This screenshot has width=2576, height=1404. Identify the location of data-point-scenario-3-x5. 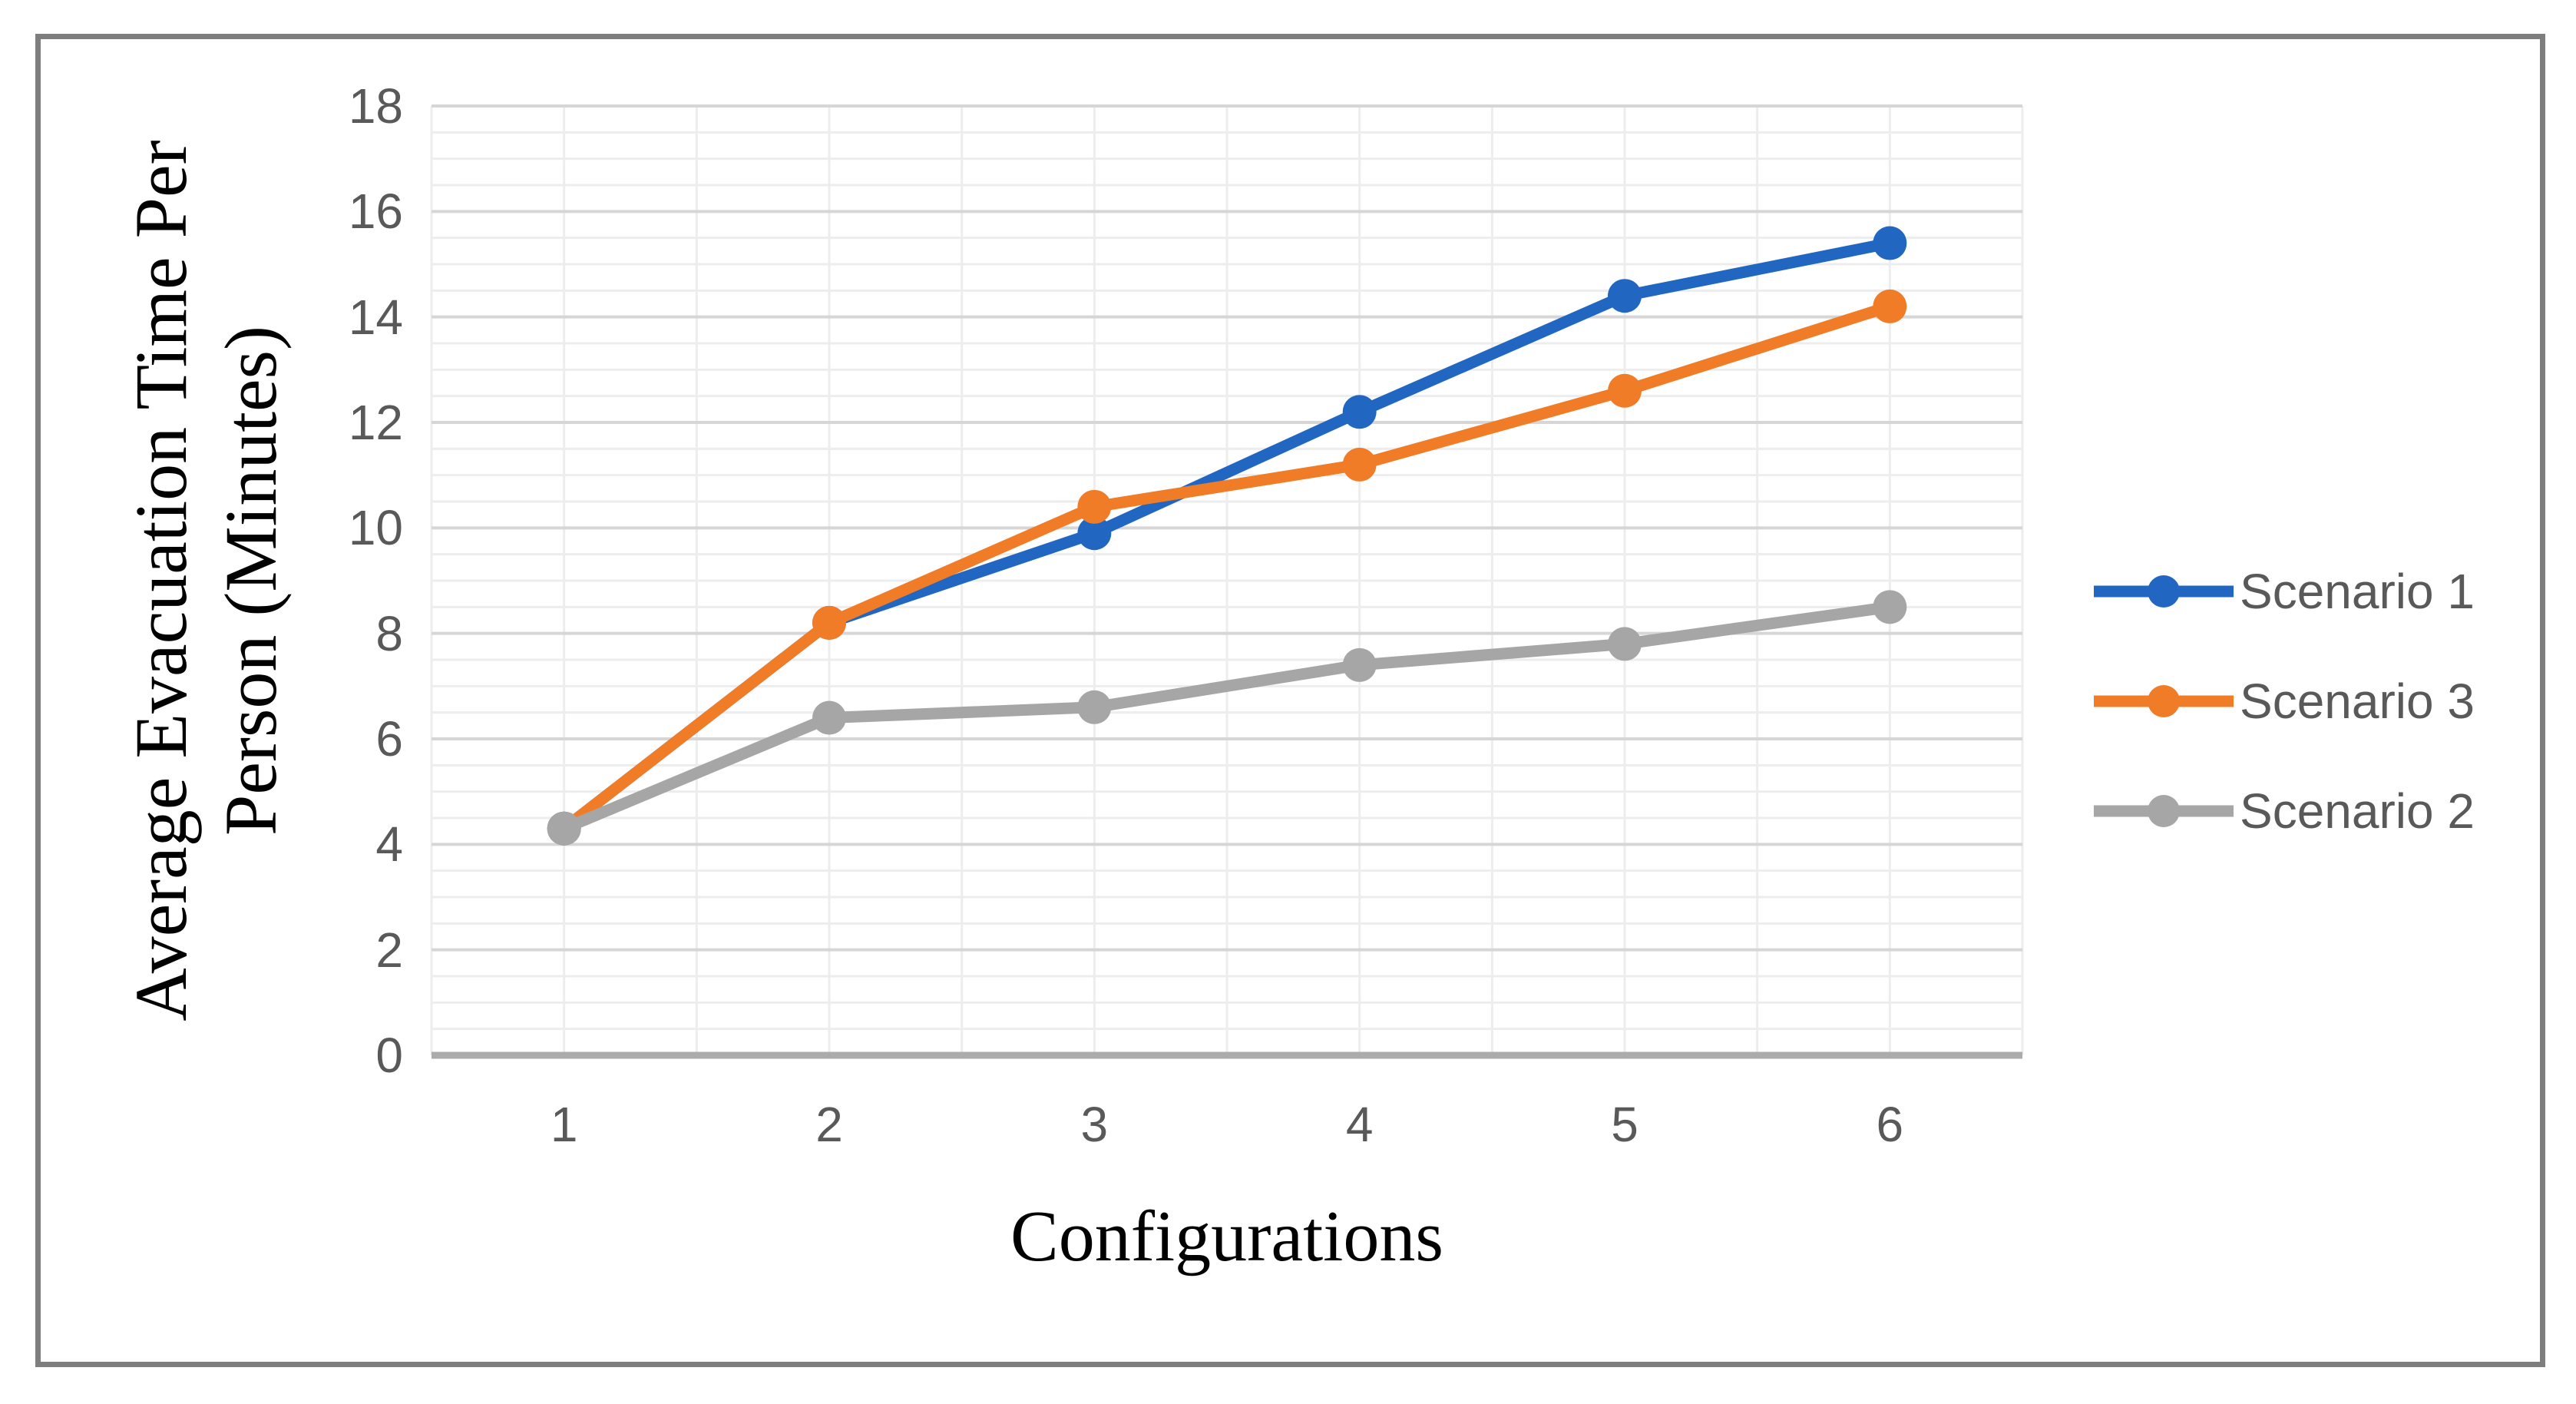
(1625, 390).